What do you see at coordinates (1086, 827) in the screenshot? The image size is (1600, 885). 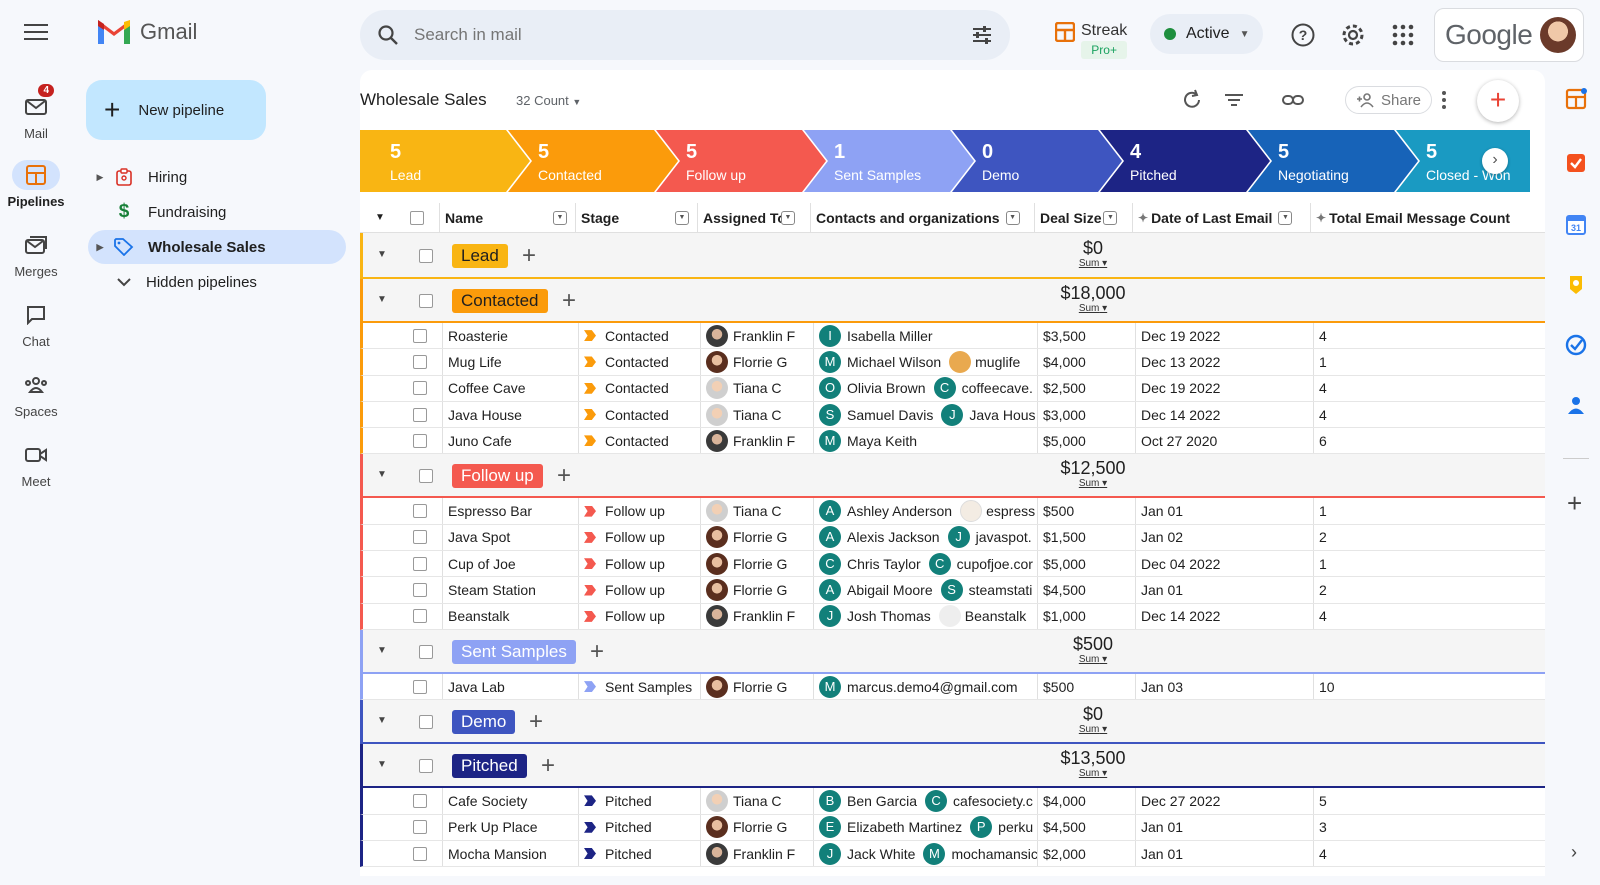 I see `cell-deal-size: $4,500` at bounding box center [1086, 827].